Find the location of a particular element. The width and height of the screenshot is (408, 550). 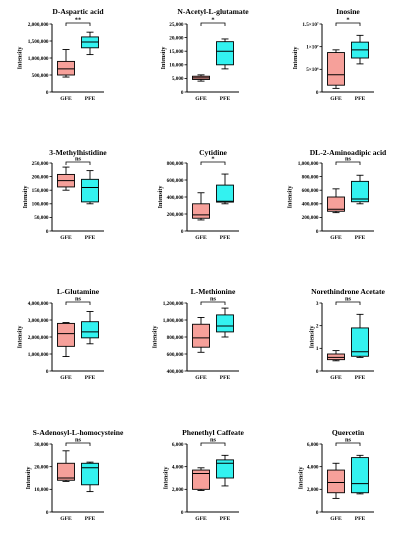

significance-label: ** is located at coordinates (78, 20).